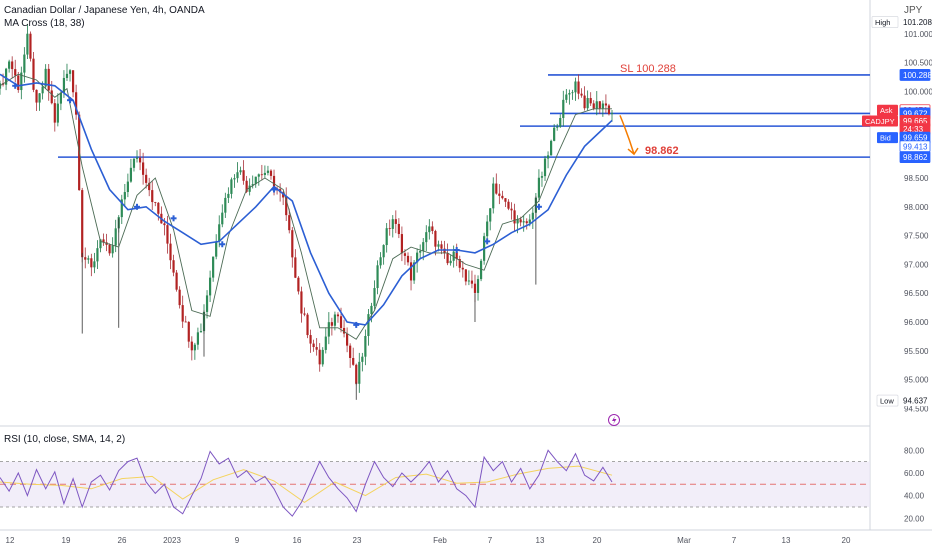 This screenshot has height=555, width=932. I want to click on price-tick-label: 96.500, so click(916, 293).